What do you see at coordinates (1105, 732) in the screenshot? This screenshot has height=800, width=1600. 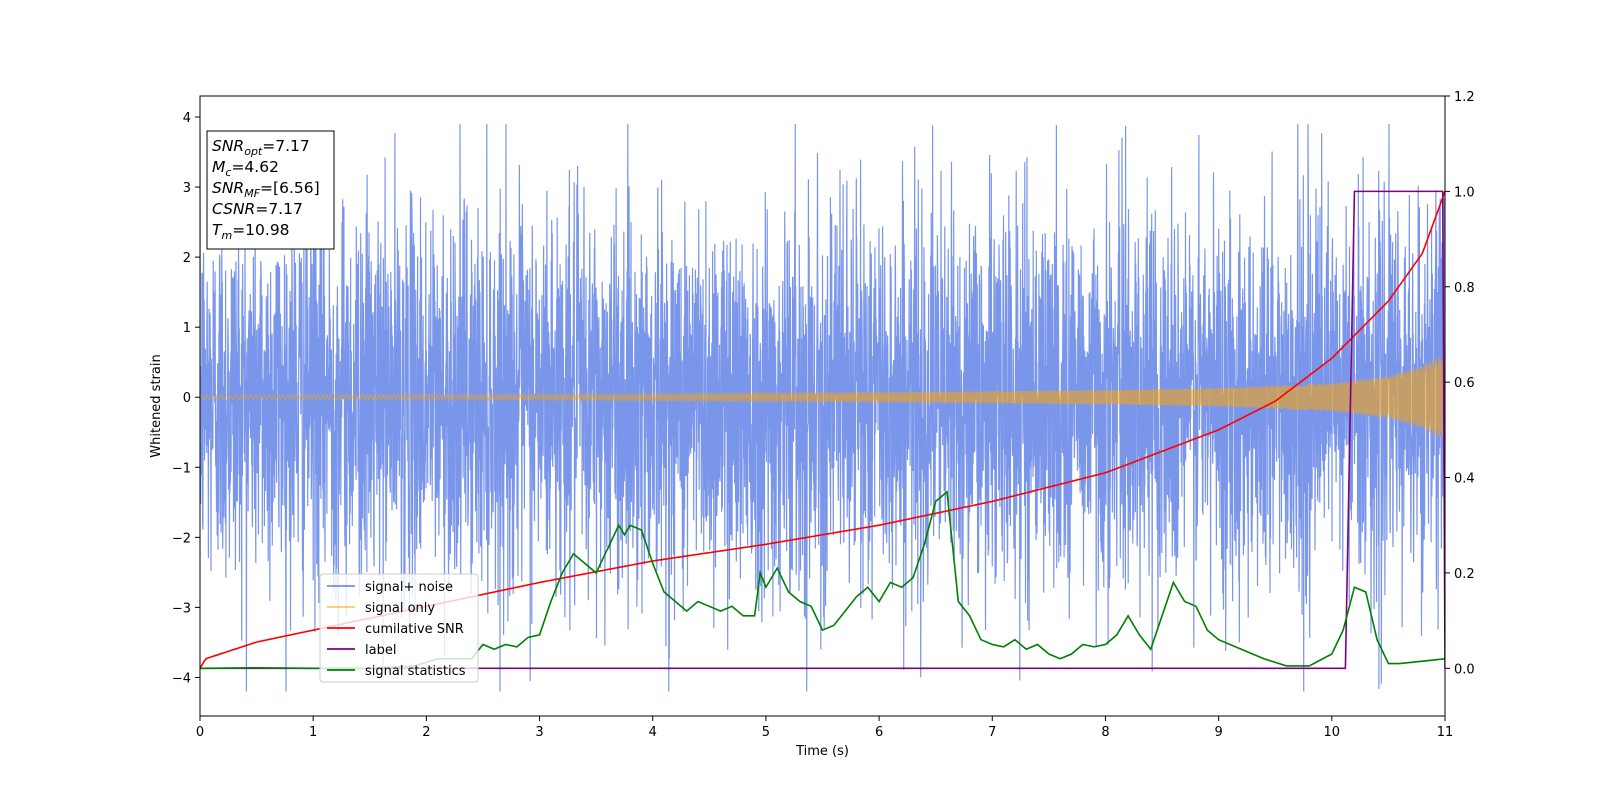 I see `x-tick-label: 8` at bounding box center [1105, 732].